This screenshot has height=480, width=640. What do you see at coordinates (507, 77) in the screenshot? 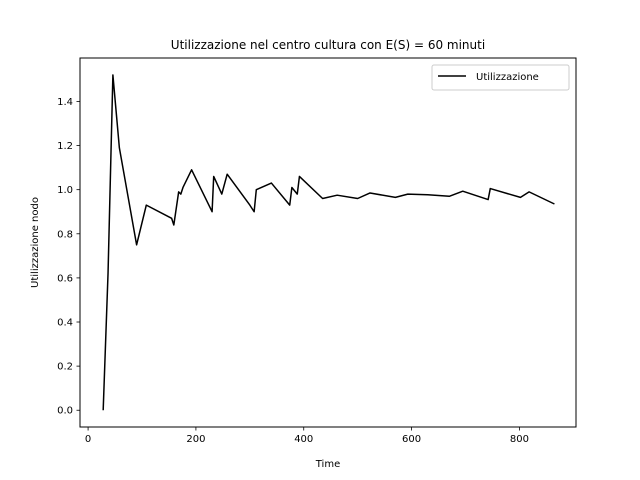
I see `legend-label: Utilizzazione` at bounding box center [507, 77].